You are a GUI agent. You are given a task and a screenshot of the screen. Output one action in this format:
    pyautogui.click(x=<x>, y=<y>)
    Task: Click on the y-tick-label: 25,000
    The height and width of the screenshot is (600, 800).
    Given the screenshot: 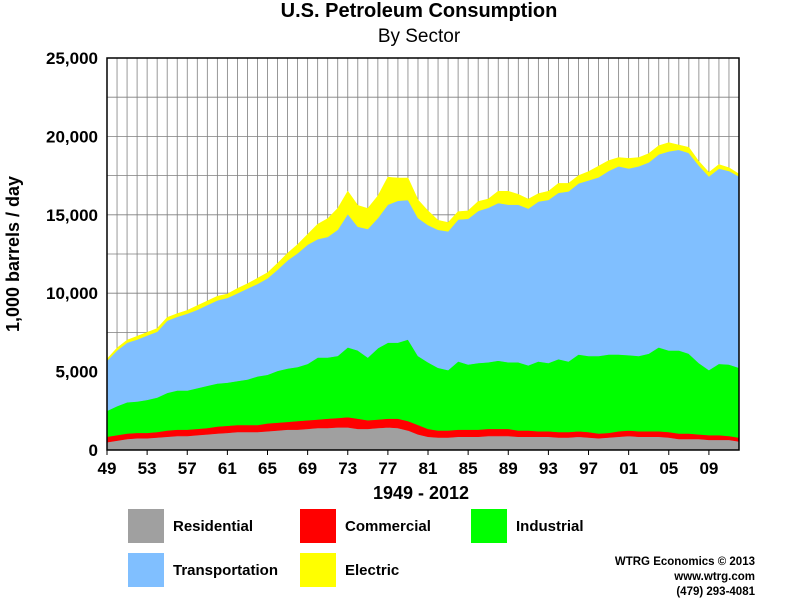 What is the action you would take?
    pyautogui.click(x=72, y=58)
    